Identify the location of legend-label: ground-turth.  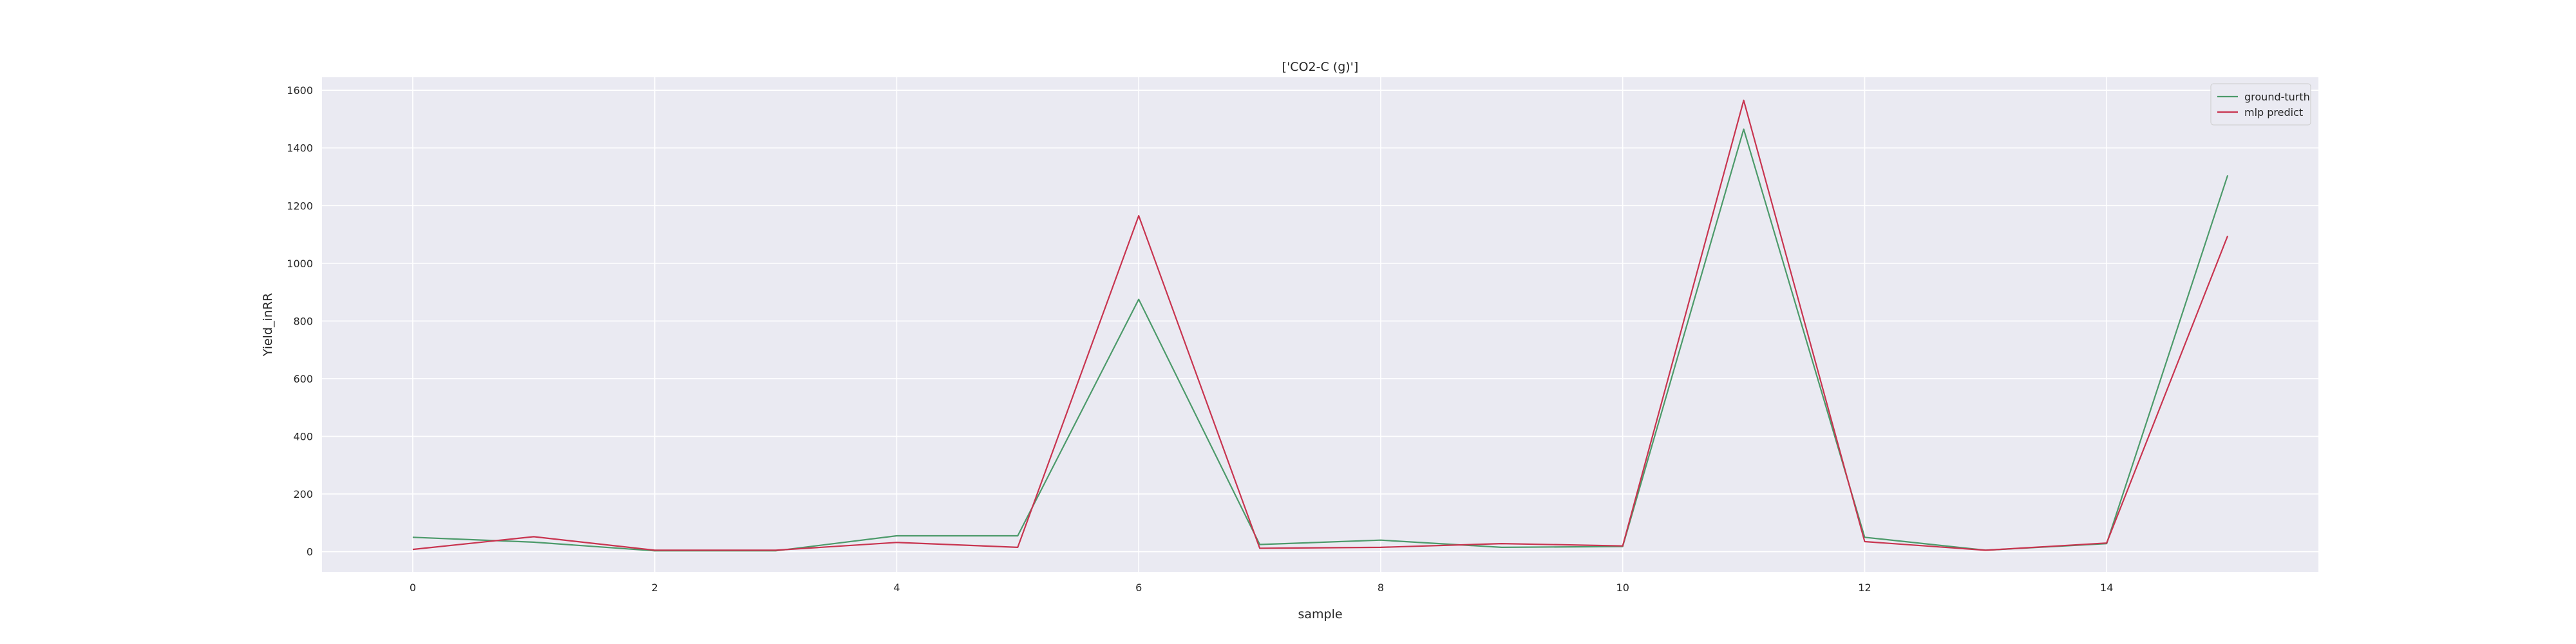
(2277, 97).